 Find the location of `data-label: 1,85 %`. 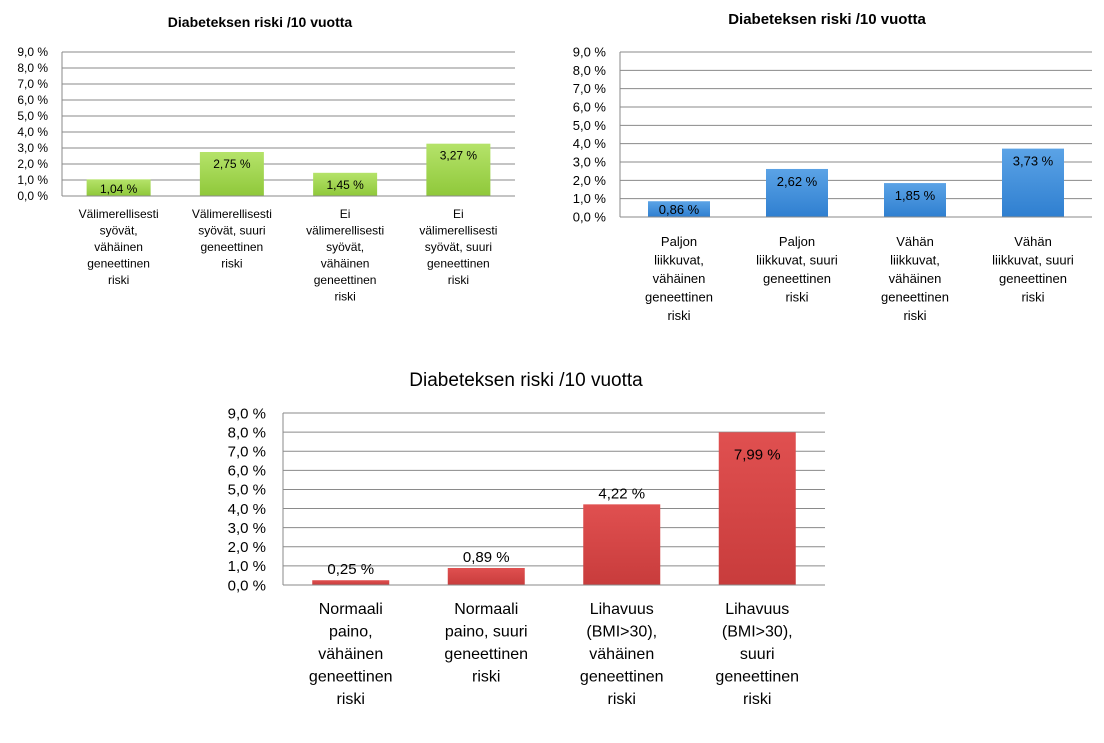

data-label: 1,85 % is located at coordinates (915, 195).